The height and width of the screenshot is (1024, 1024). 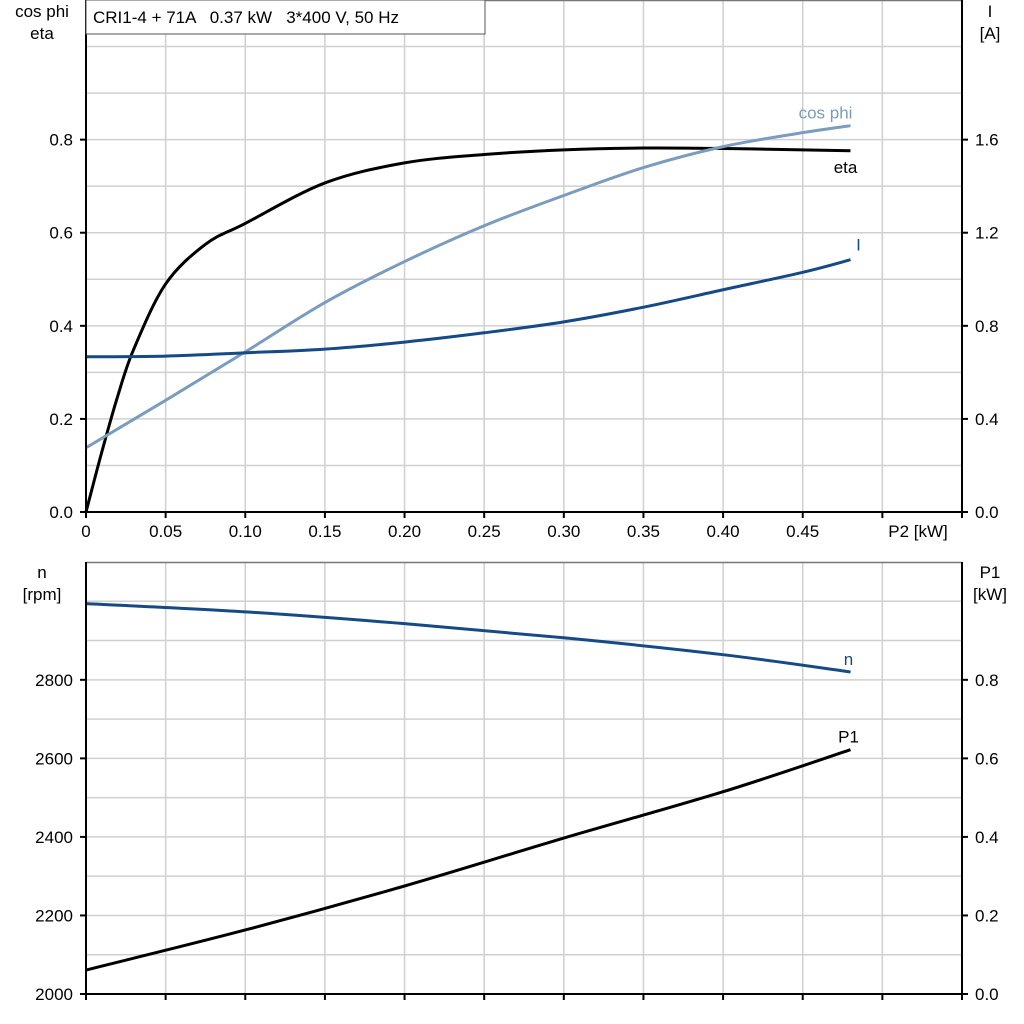 I want to click on x-tick-label: 0.30, so click(x=563, y=531).